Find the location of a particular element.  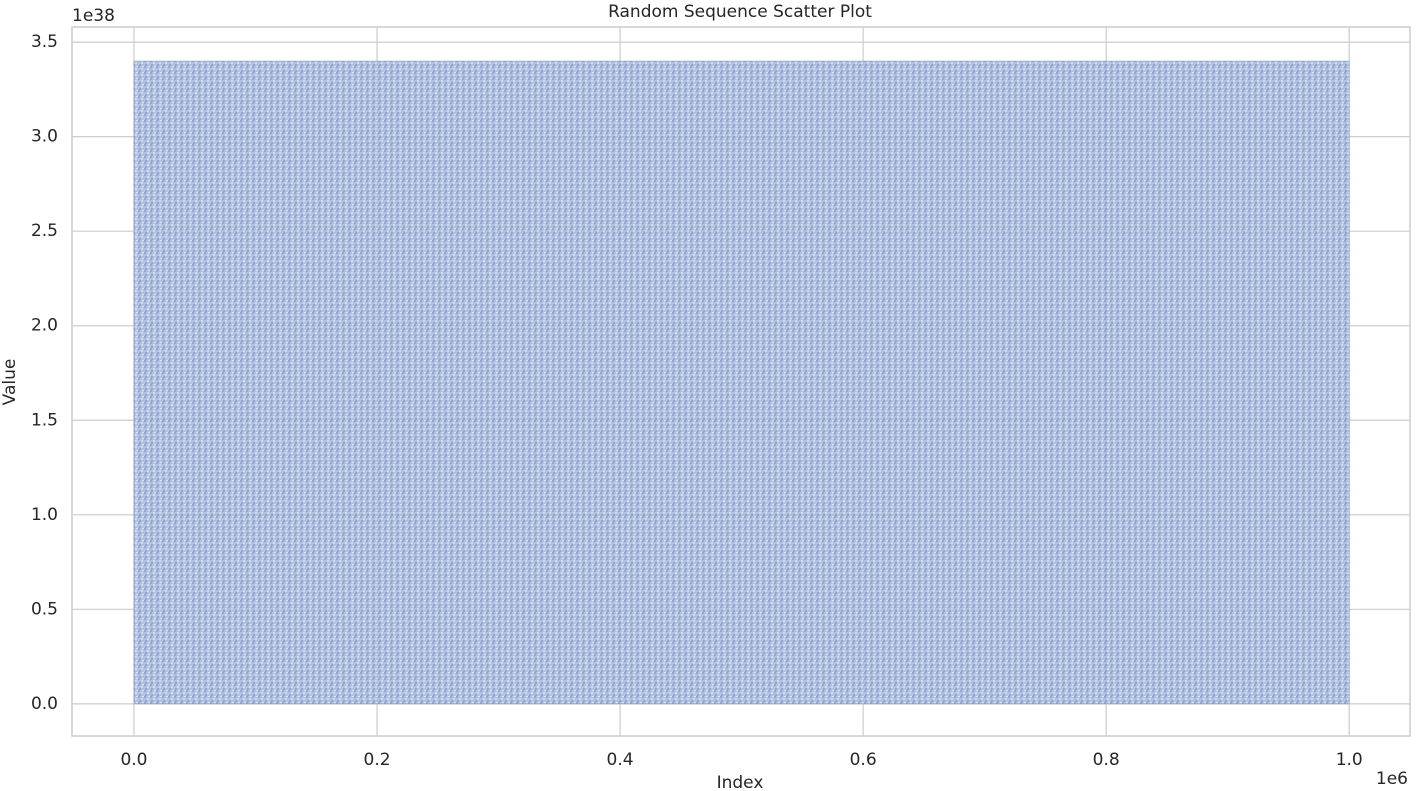

y-tick-label: 0.5 is located at coordinates (44, 609).